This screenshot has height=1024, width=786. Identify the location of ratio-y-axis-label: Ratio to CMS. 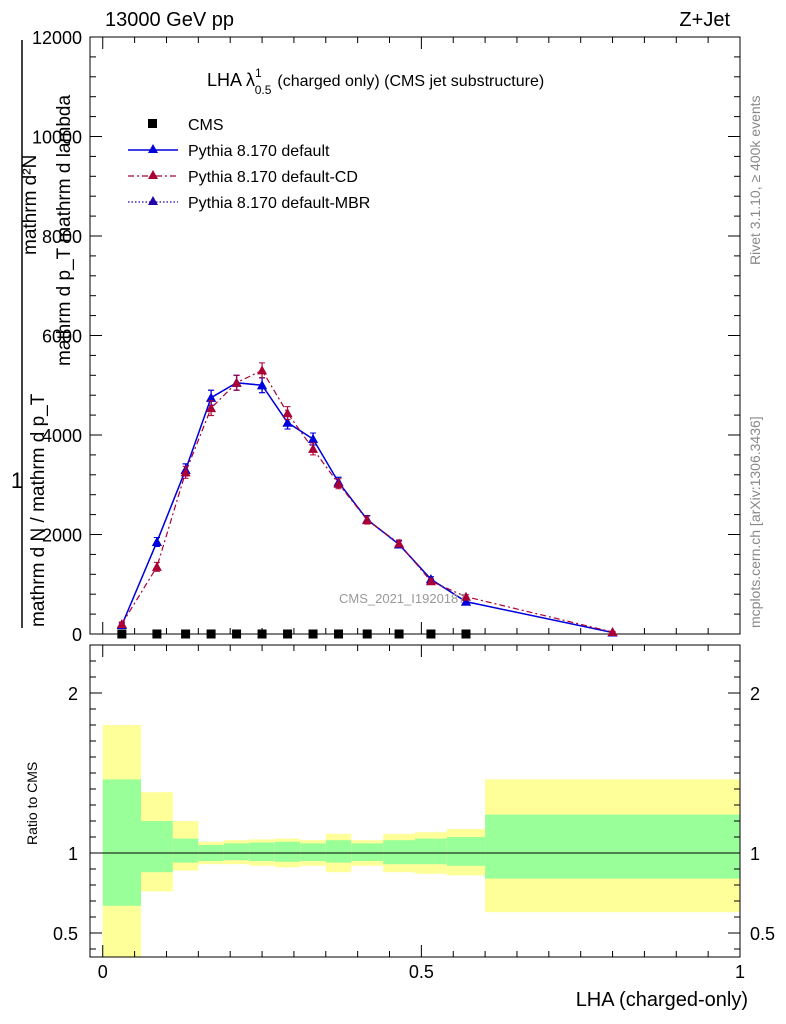
(32, 803).